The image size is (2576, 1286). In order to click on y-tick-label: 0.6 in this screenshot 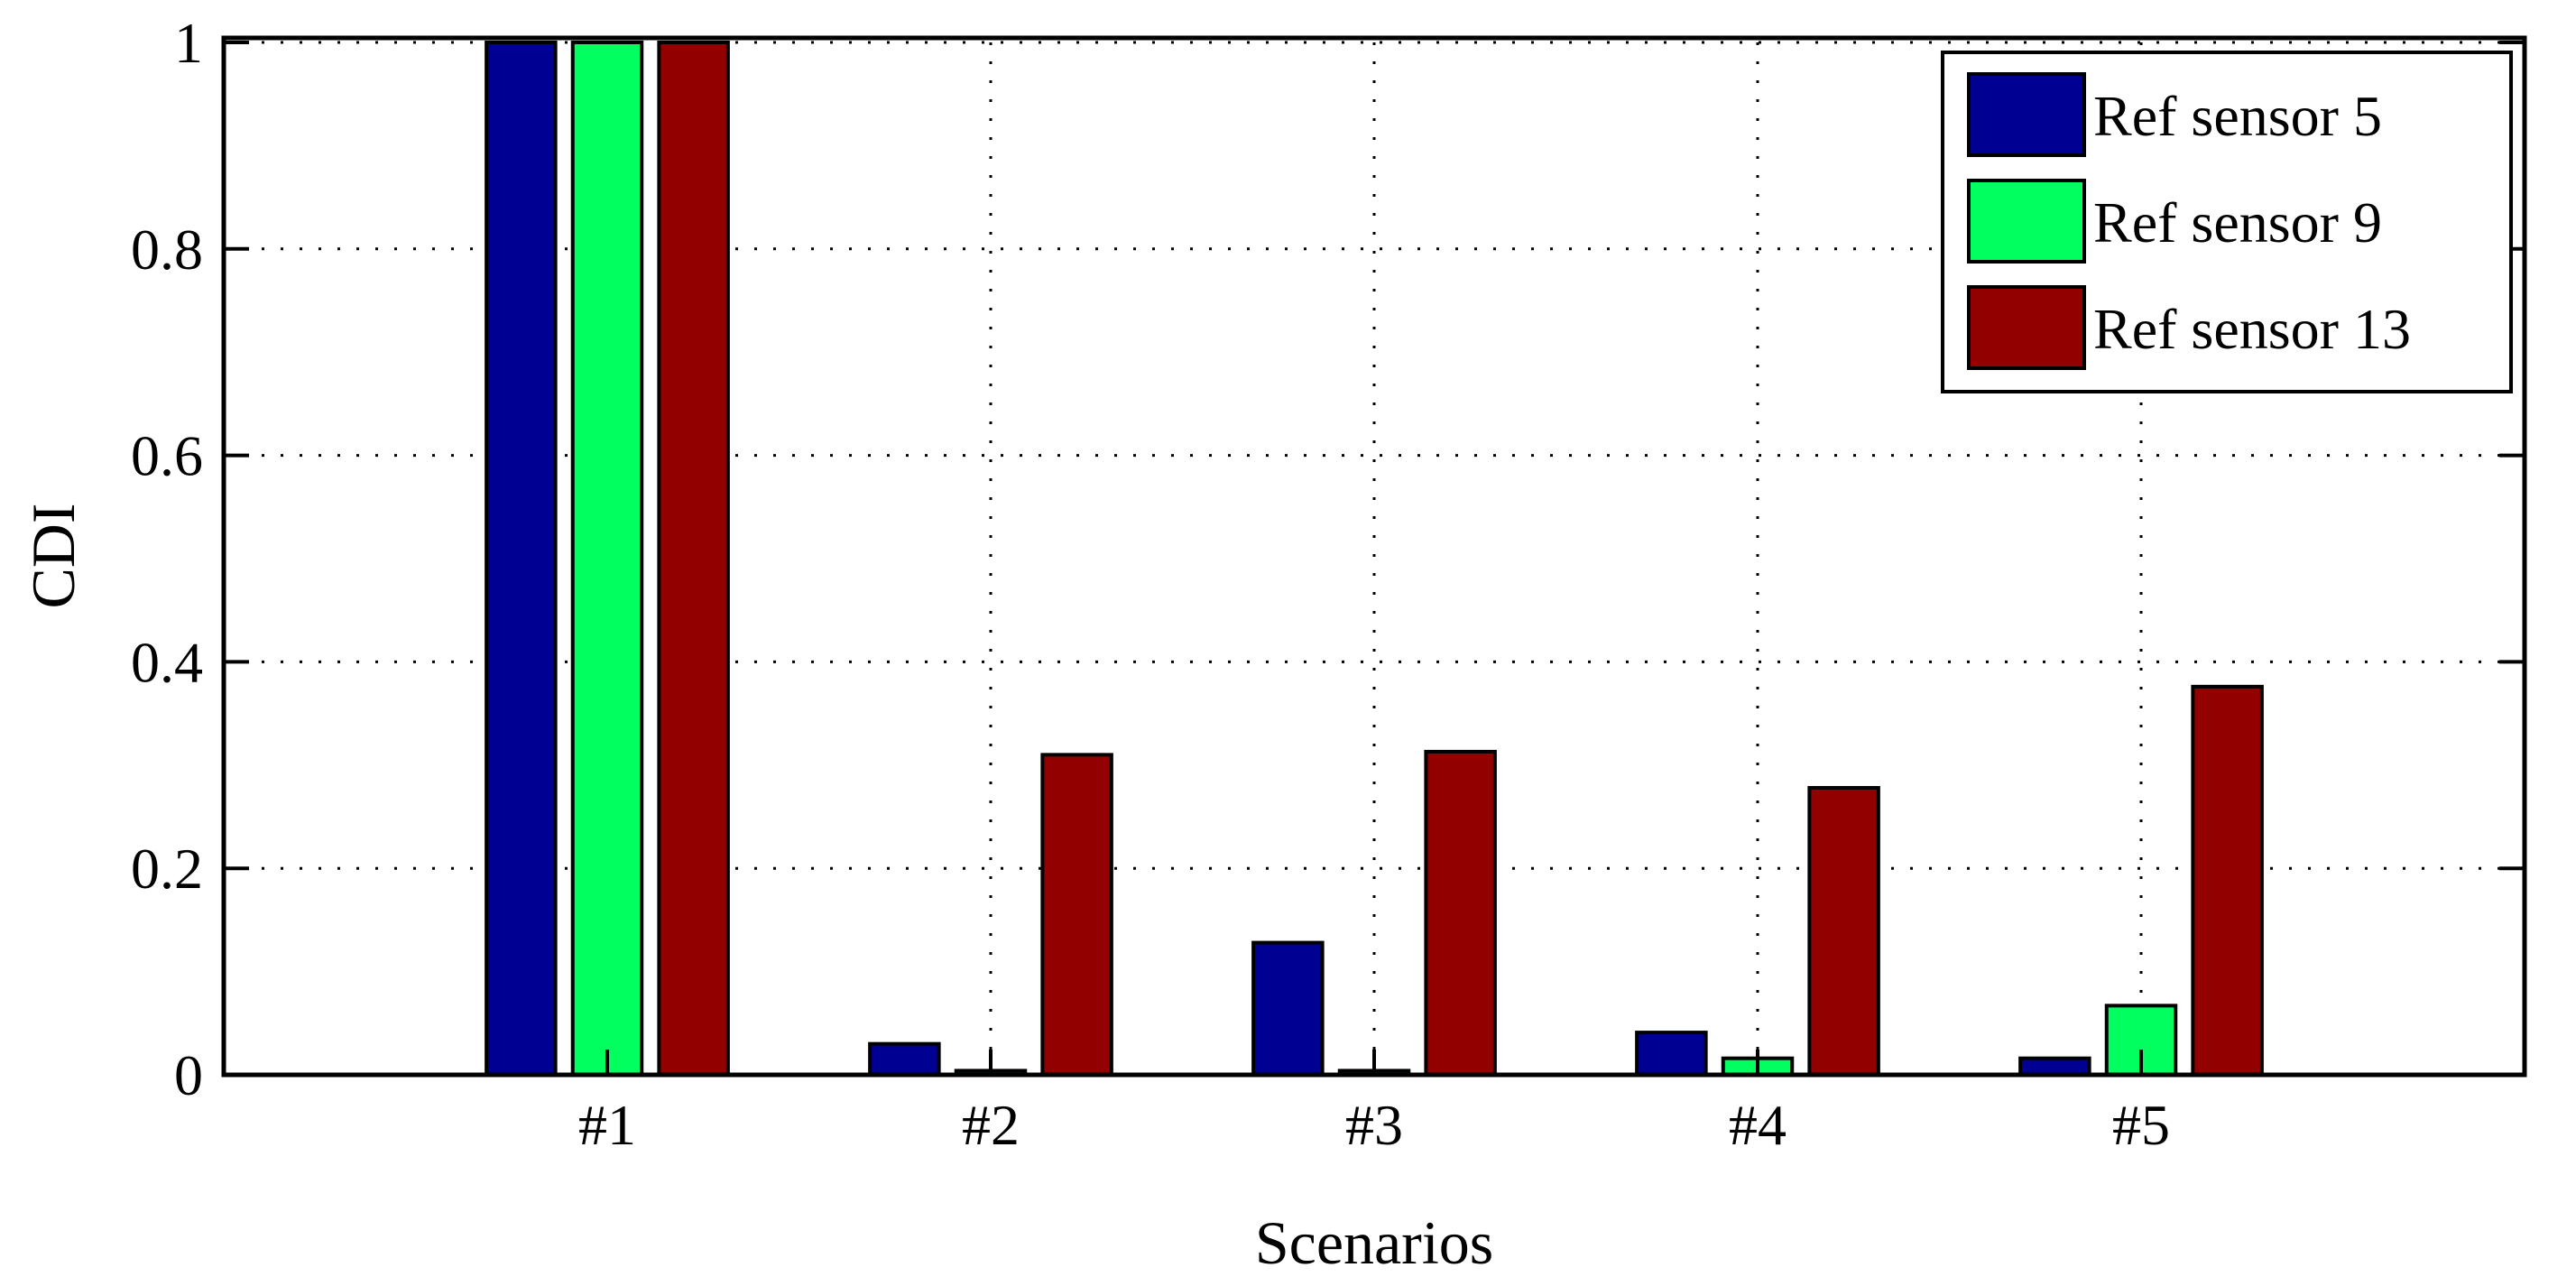, I will do `click(167, 456)`.